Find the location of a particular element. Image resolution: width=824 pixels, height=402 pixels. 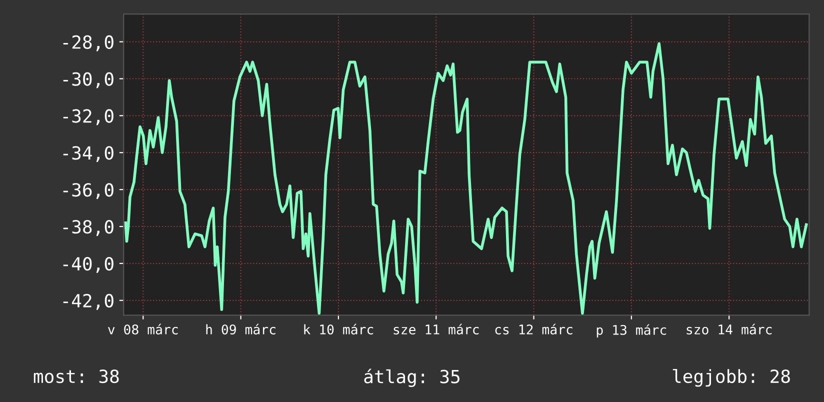

x-tick-label: h 09 márc is located at coordinates (241, 329).